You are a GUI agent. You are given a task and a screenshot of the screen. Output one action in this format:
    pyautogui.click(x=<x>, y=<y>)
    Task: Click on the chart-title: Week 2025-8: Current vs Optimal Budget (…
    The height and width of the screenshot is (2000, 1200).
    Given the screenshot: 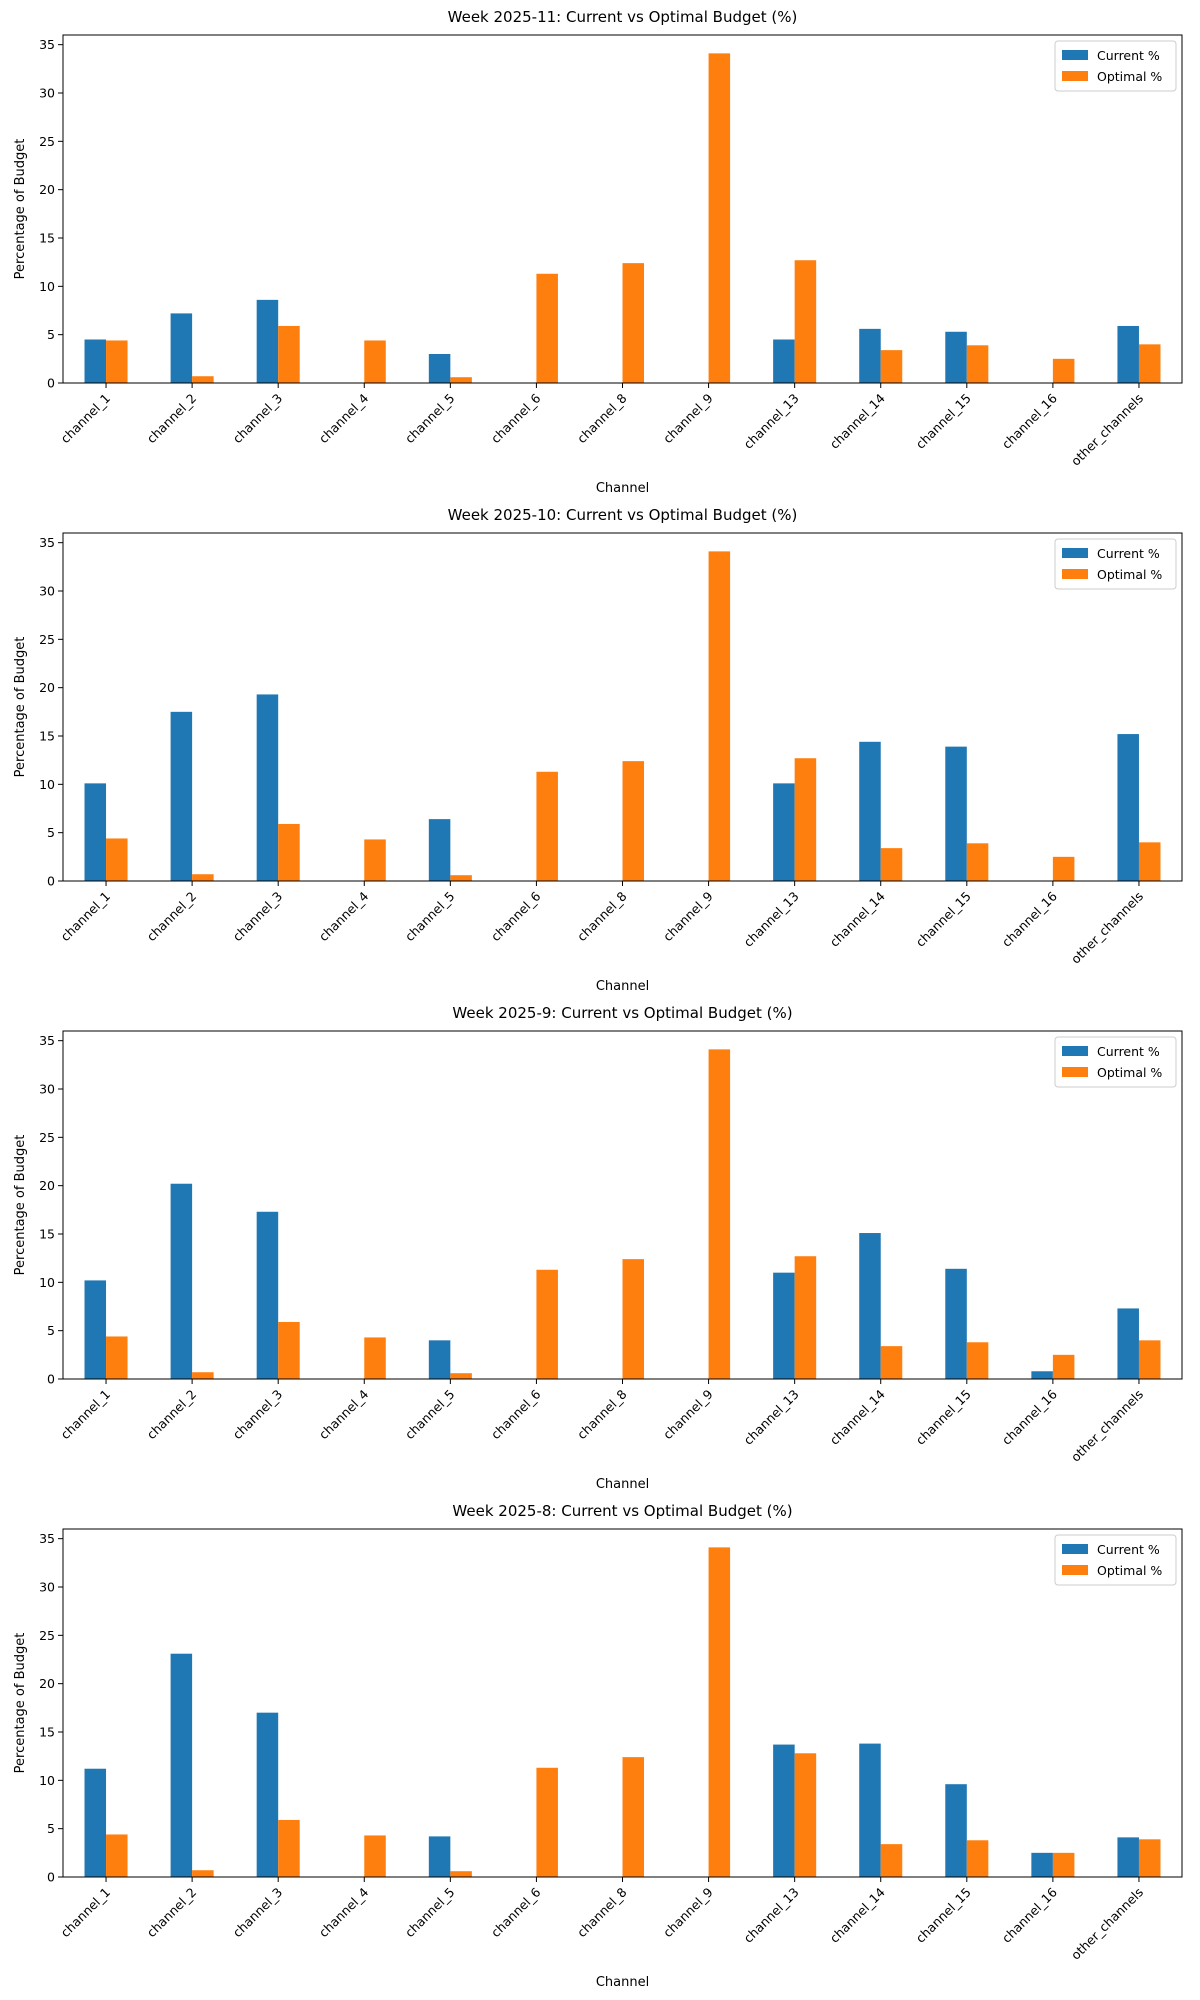 What is the action you would take?
    pyautogui.click(x=622, y=1511)
    